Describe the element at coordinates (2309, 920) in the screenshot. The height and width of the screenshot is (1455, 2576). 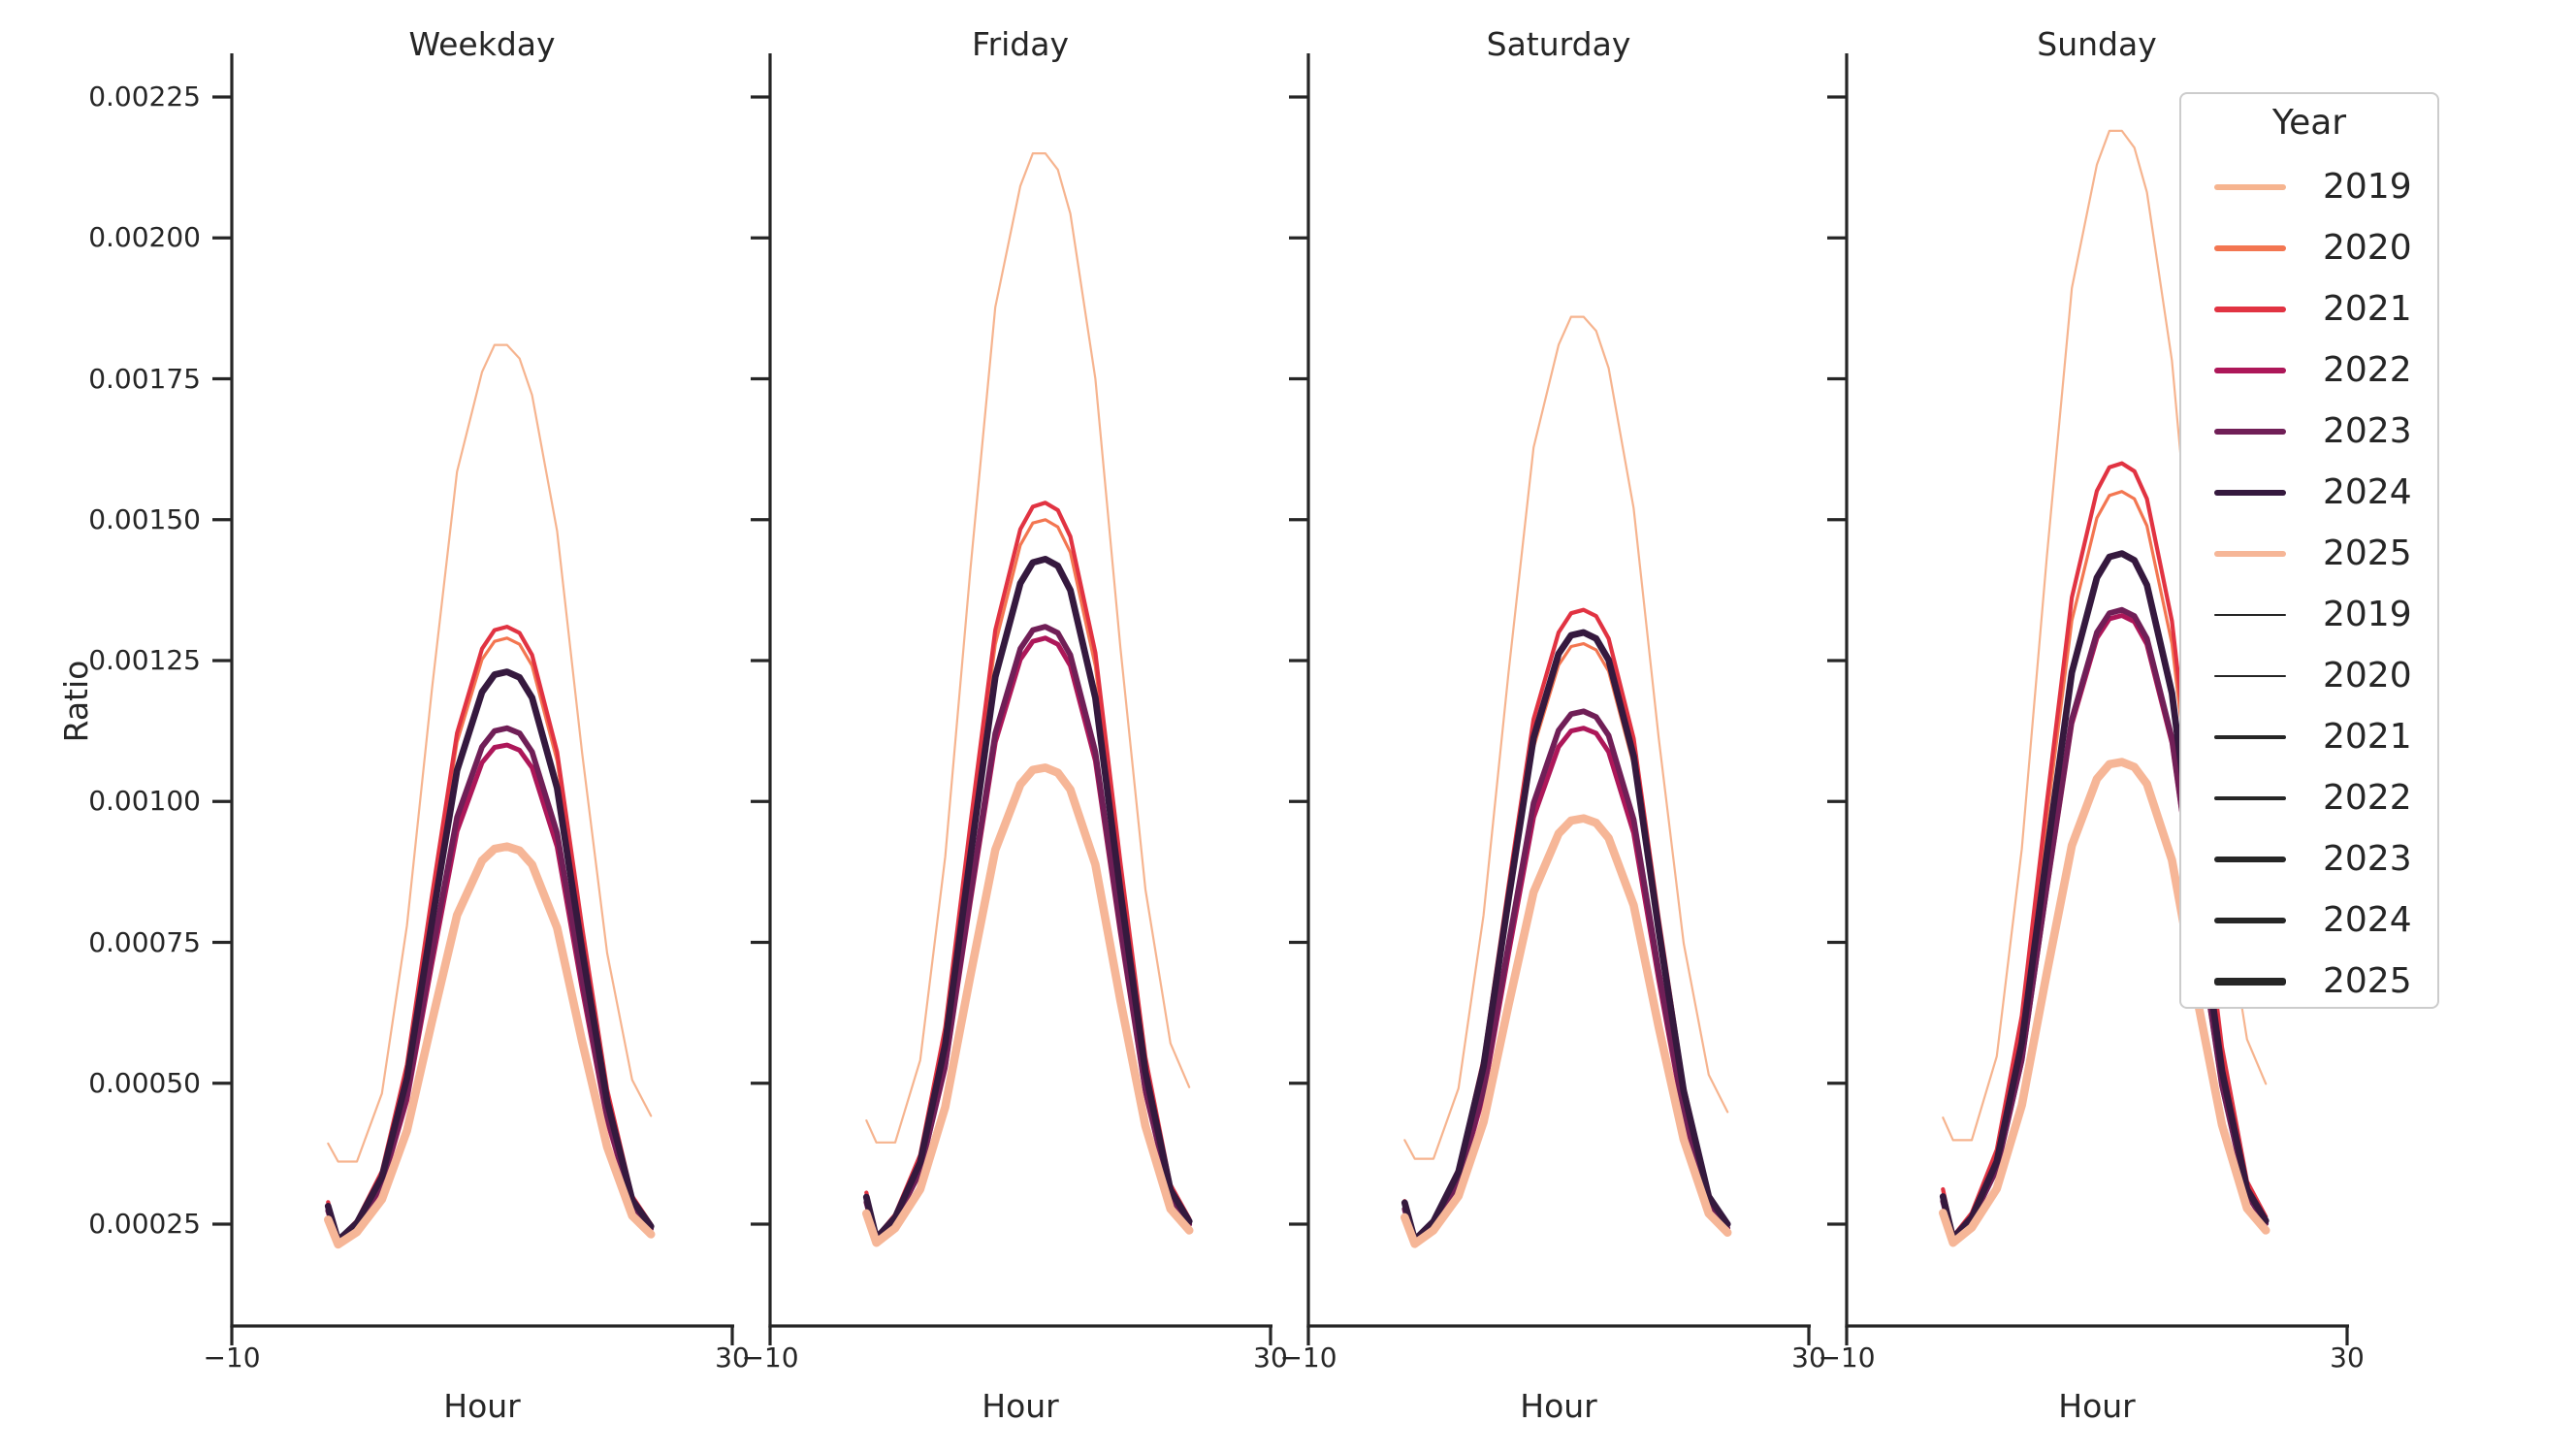
I see `legend-entry-size-2024: 2024` at that location.